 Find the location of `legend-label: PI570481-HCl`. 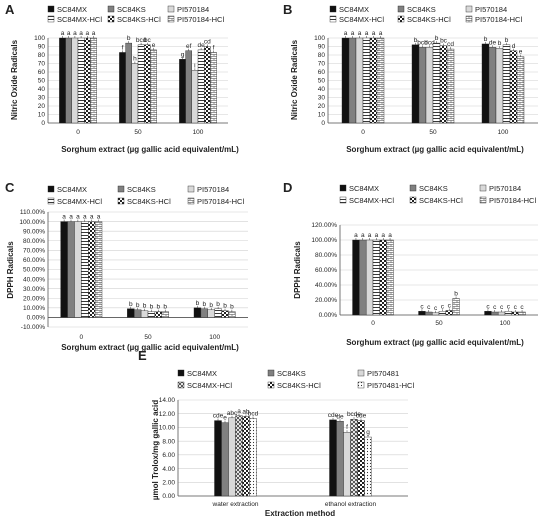

legend-label: PI570481-HCl is located at coordinates (390, 385).